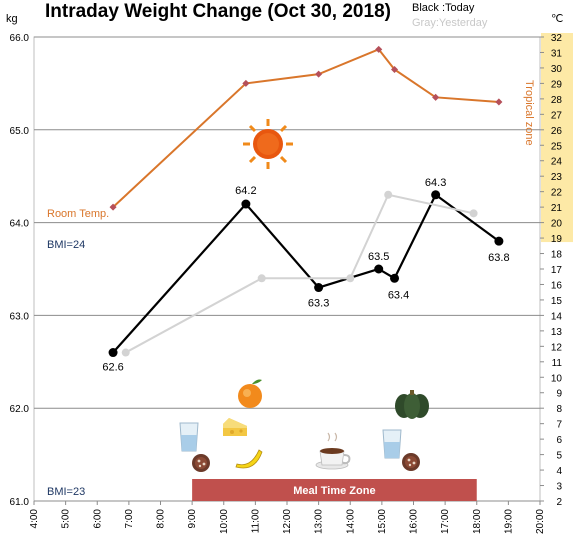 The height and width of the screenshot is (539, 573). I want to click on y2-tick-label: 17, so click(557, 270).